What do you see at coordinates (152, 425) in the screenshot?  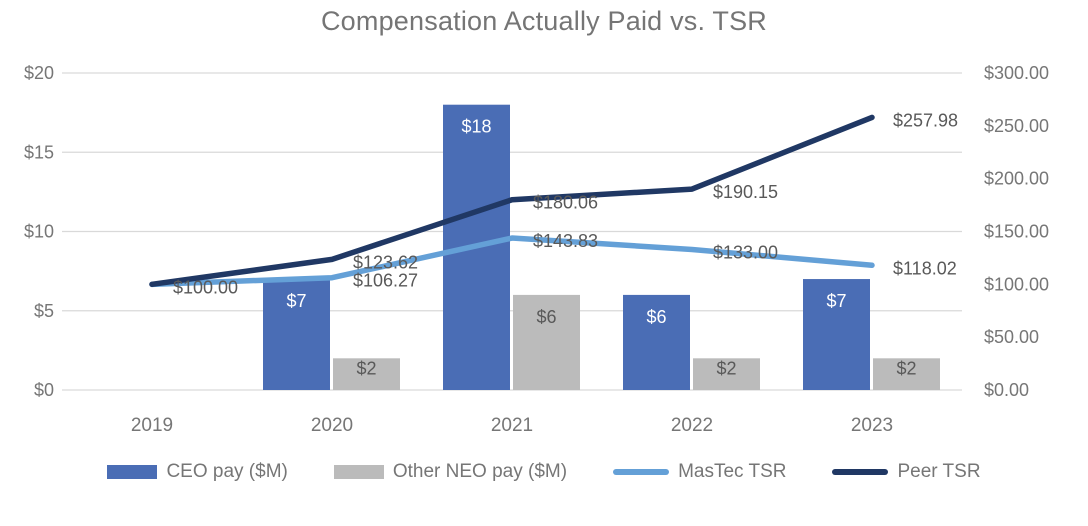 I see `x-axis-category-label: 2019` at bounding box center [152, 425].